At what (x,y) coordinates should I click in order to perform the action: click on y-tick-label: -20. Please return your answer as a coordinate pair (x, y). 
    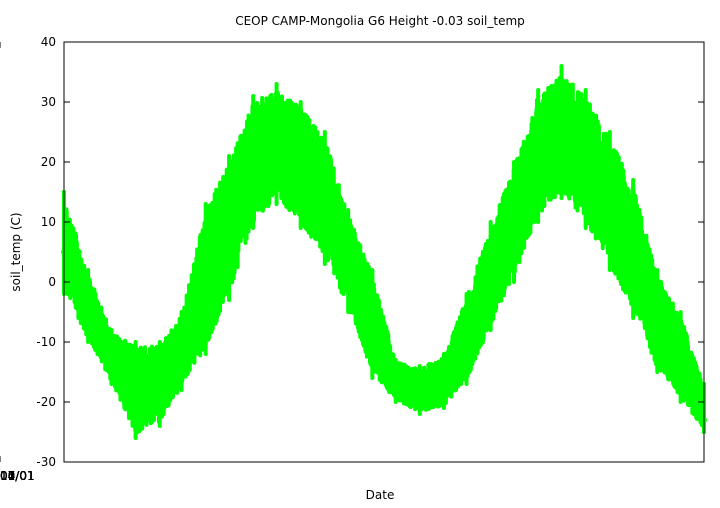
    Looking at the image, I should click on (46, 402).